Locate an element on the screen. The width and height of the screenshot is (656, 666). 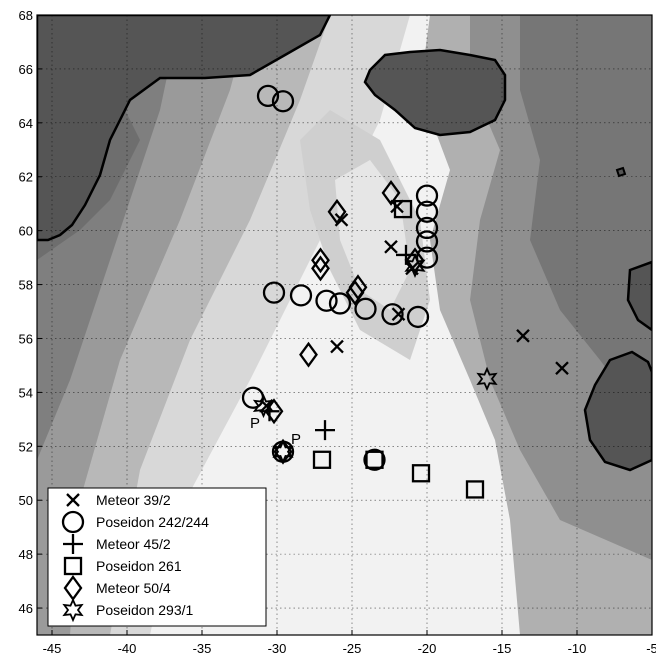
y-tick-label: 52 is located at coordinates (26, 446).